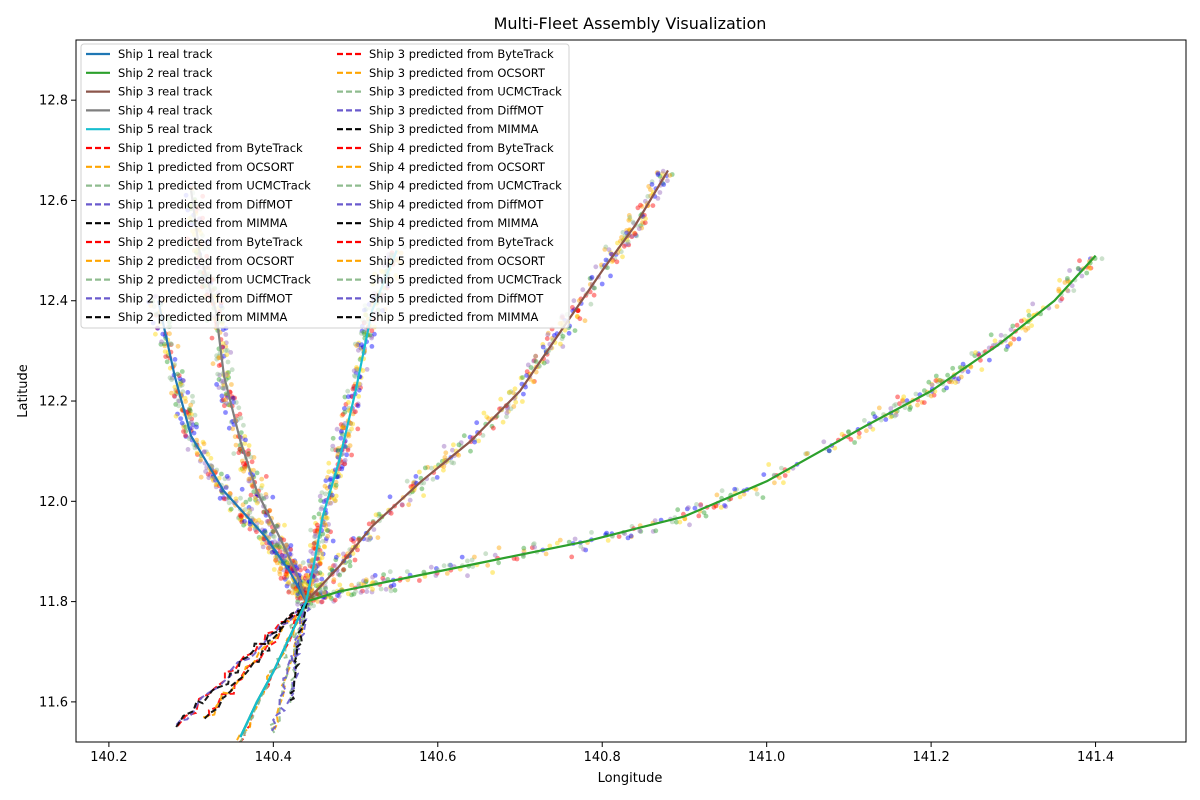 The height and width of the screenshot is (800, 1200). Describe the element at coordinates (205, 204) in the screenshot. I see `legend-label: Ship 1 predicted from DiffMOT` at that location.